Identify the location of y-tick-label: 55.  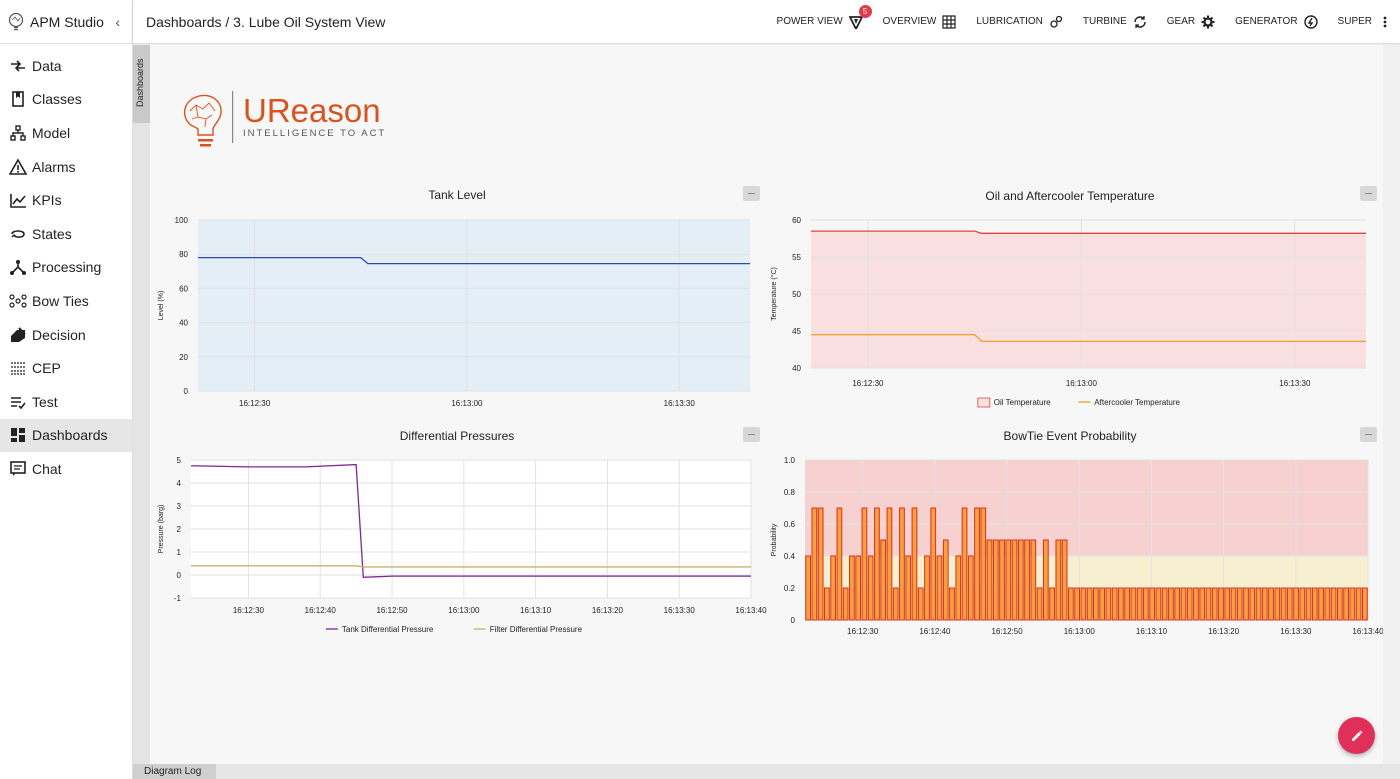
(796, 257).